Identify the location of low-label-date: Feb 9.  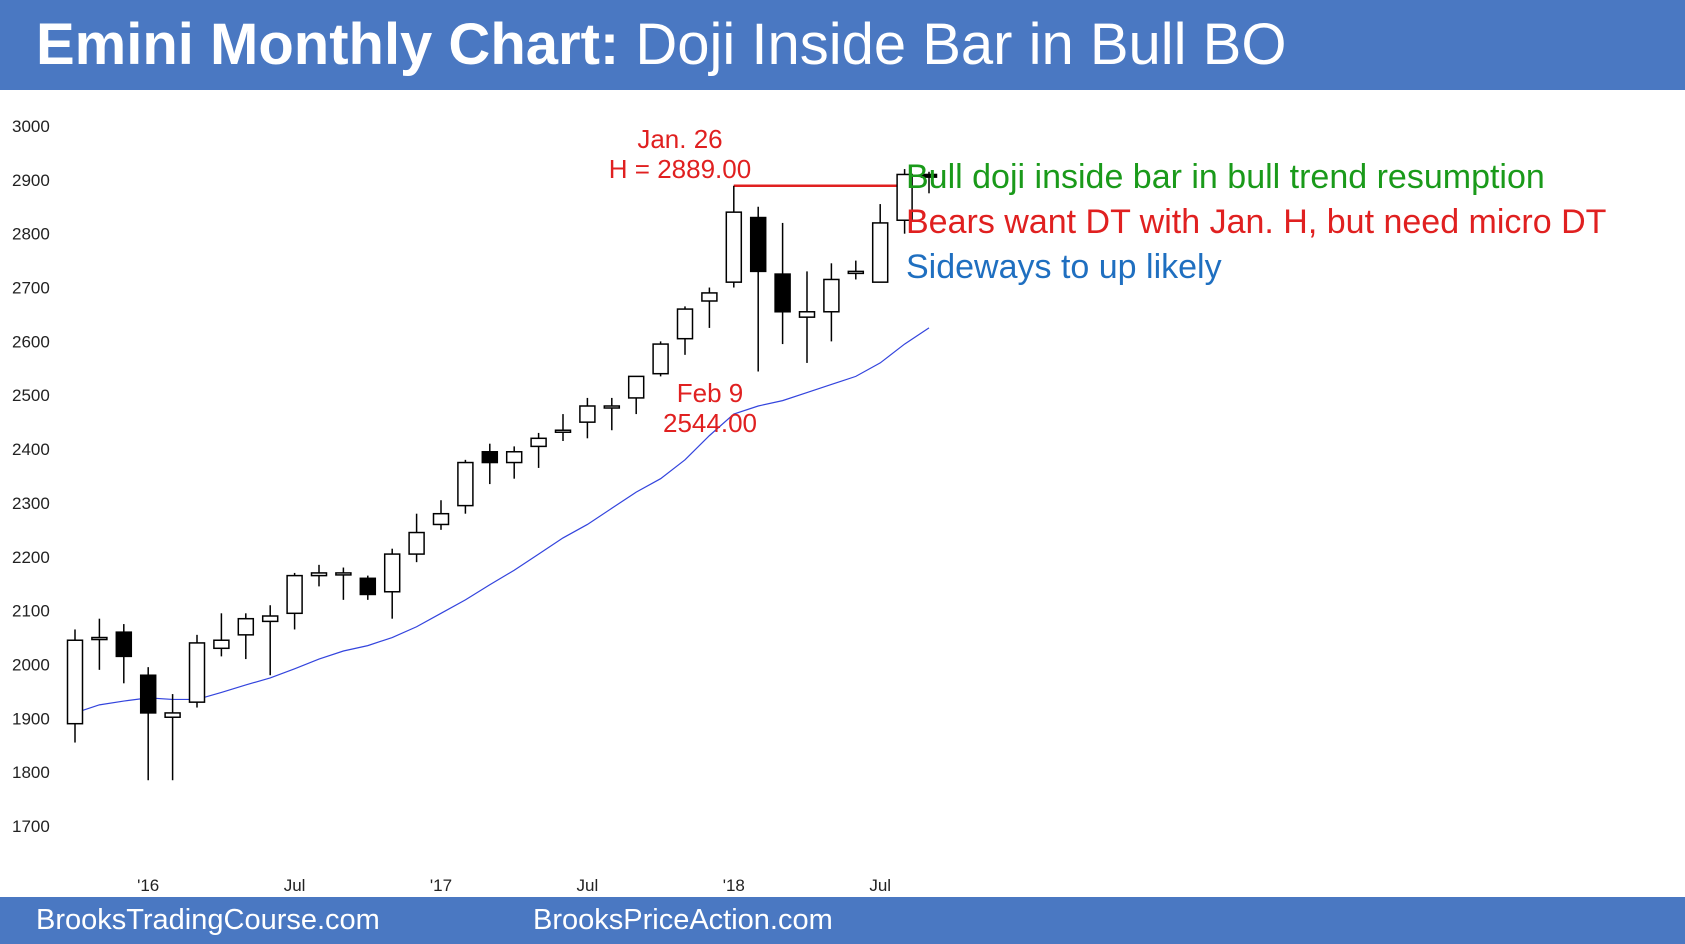
(710, 393).